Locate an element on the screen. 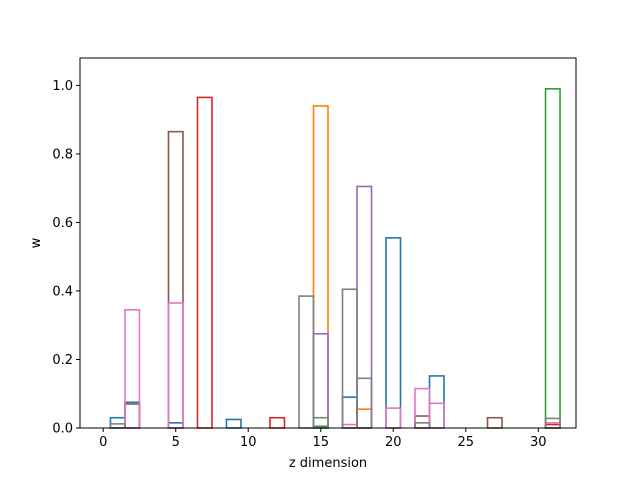  x-tick-label: 25 is located at coordinates (466, 442).